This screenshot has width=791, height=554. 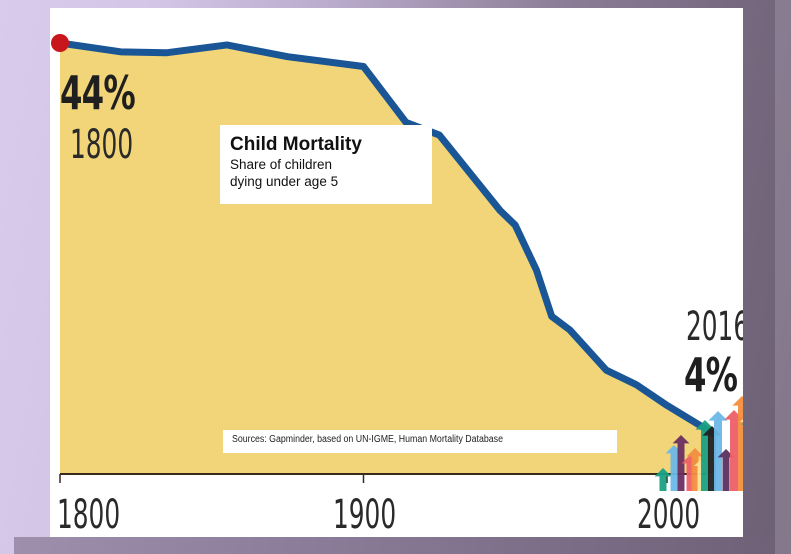 I want to click on x-tick-label-2000: 2000, so click(x=669, y=514).